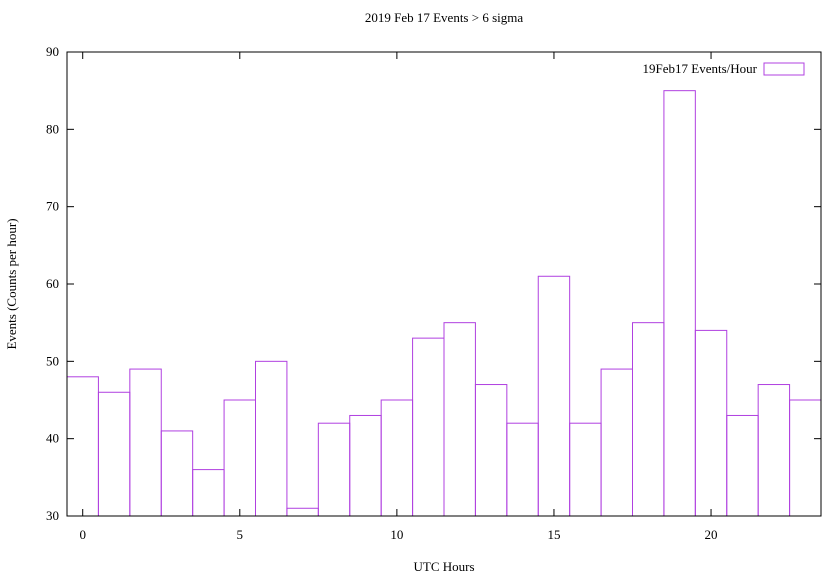  I want to click on x-tick-label: 10, so click(396, 534).